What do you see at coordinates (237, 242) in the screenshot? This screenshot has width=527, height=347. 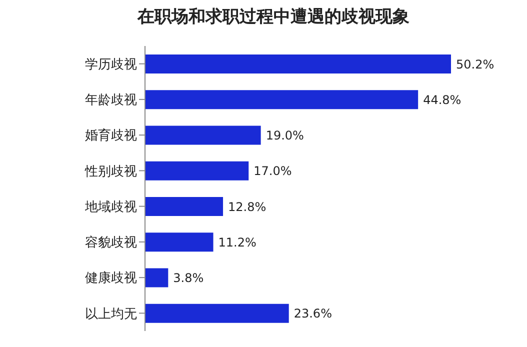 I see `data-label: 11.2%` at bounding box center [237, 242].